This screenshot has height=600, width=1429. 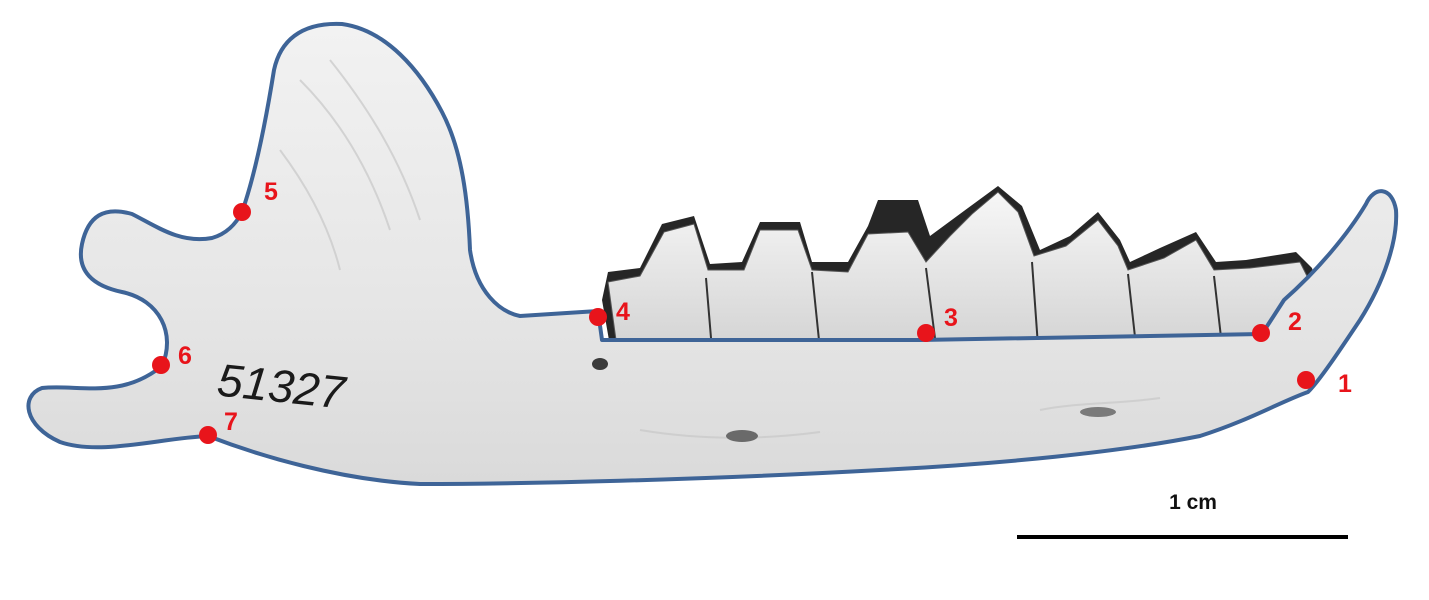 I want to click on scale-bar-label: 1 cm, so click(x=1193, y=502).